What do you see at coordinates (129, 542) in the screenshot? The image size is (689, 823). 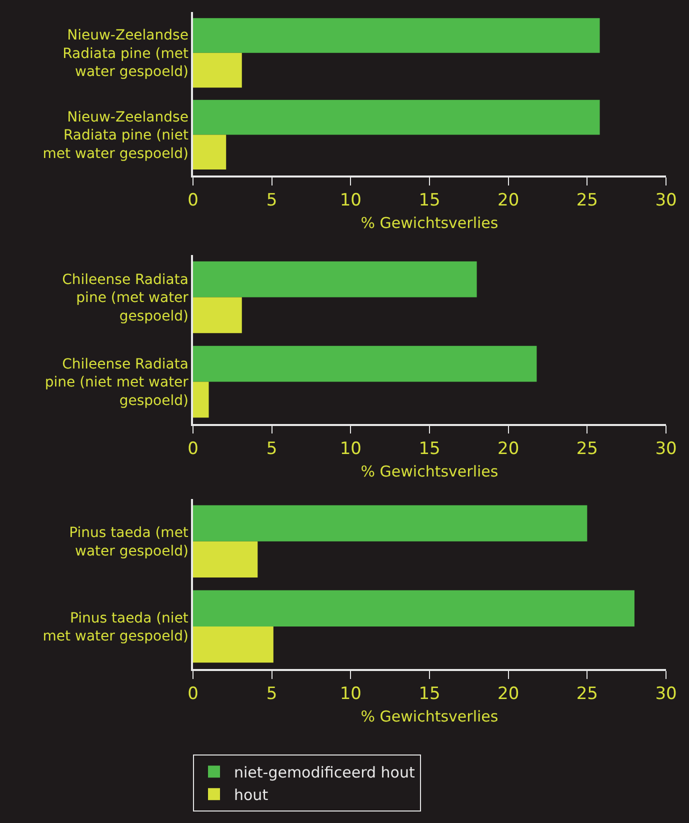 I see `y-tick-label: Pinus taeda (met water gespoeld)` at bounding box center [129, 542].